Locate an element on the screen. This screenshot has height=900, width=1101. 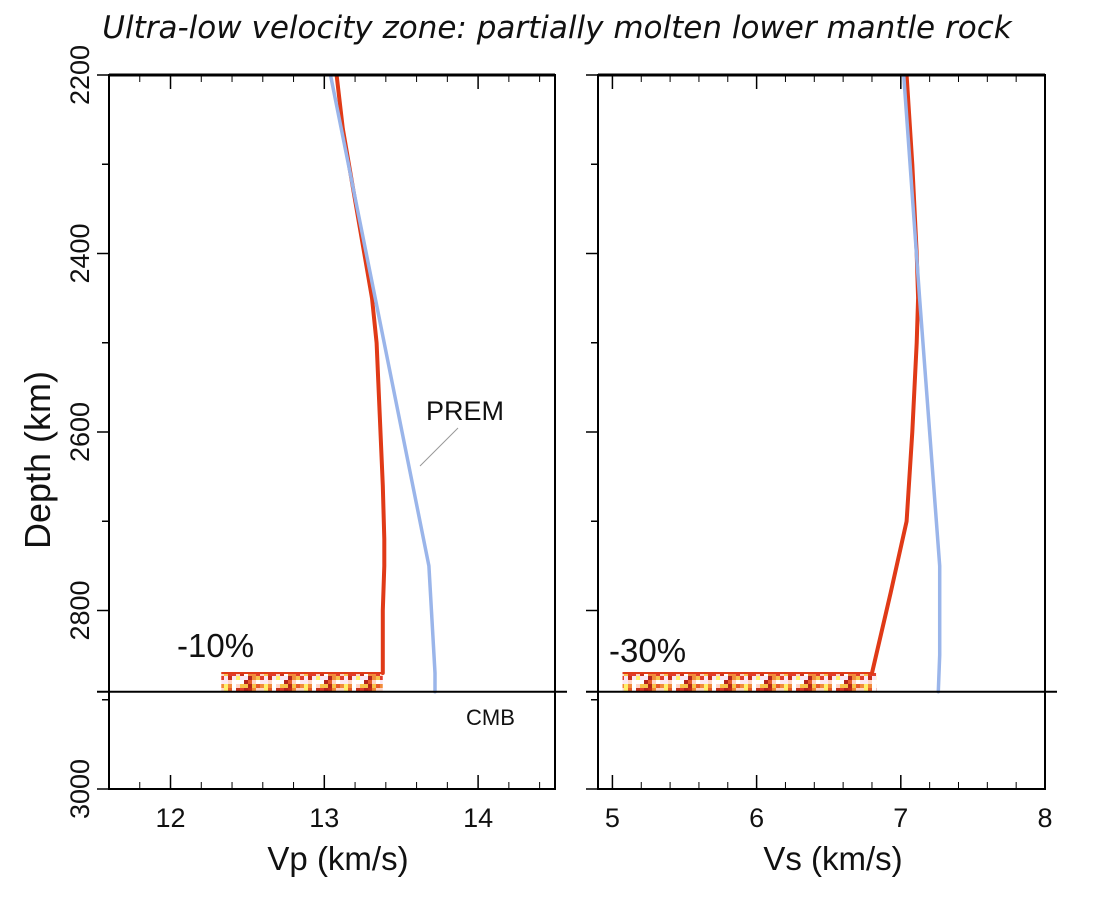
prem-label: PREM is located at coordinates (465, 411).